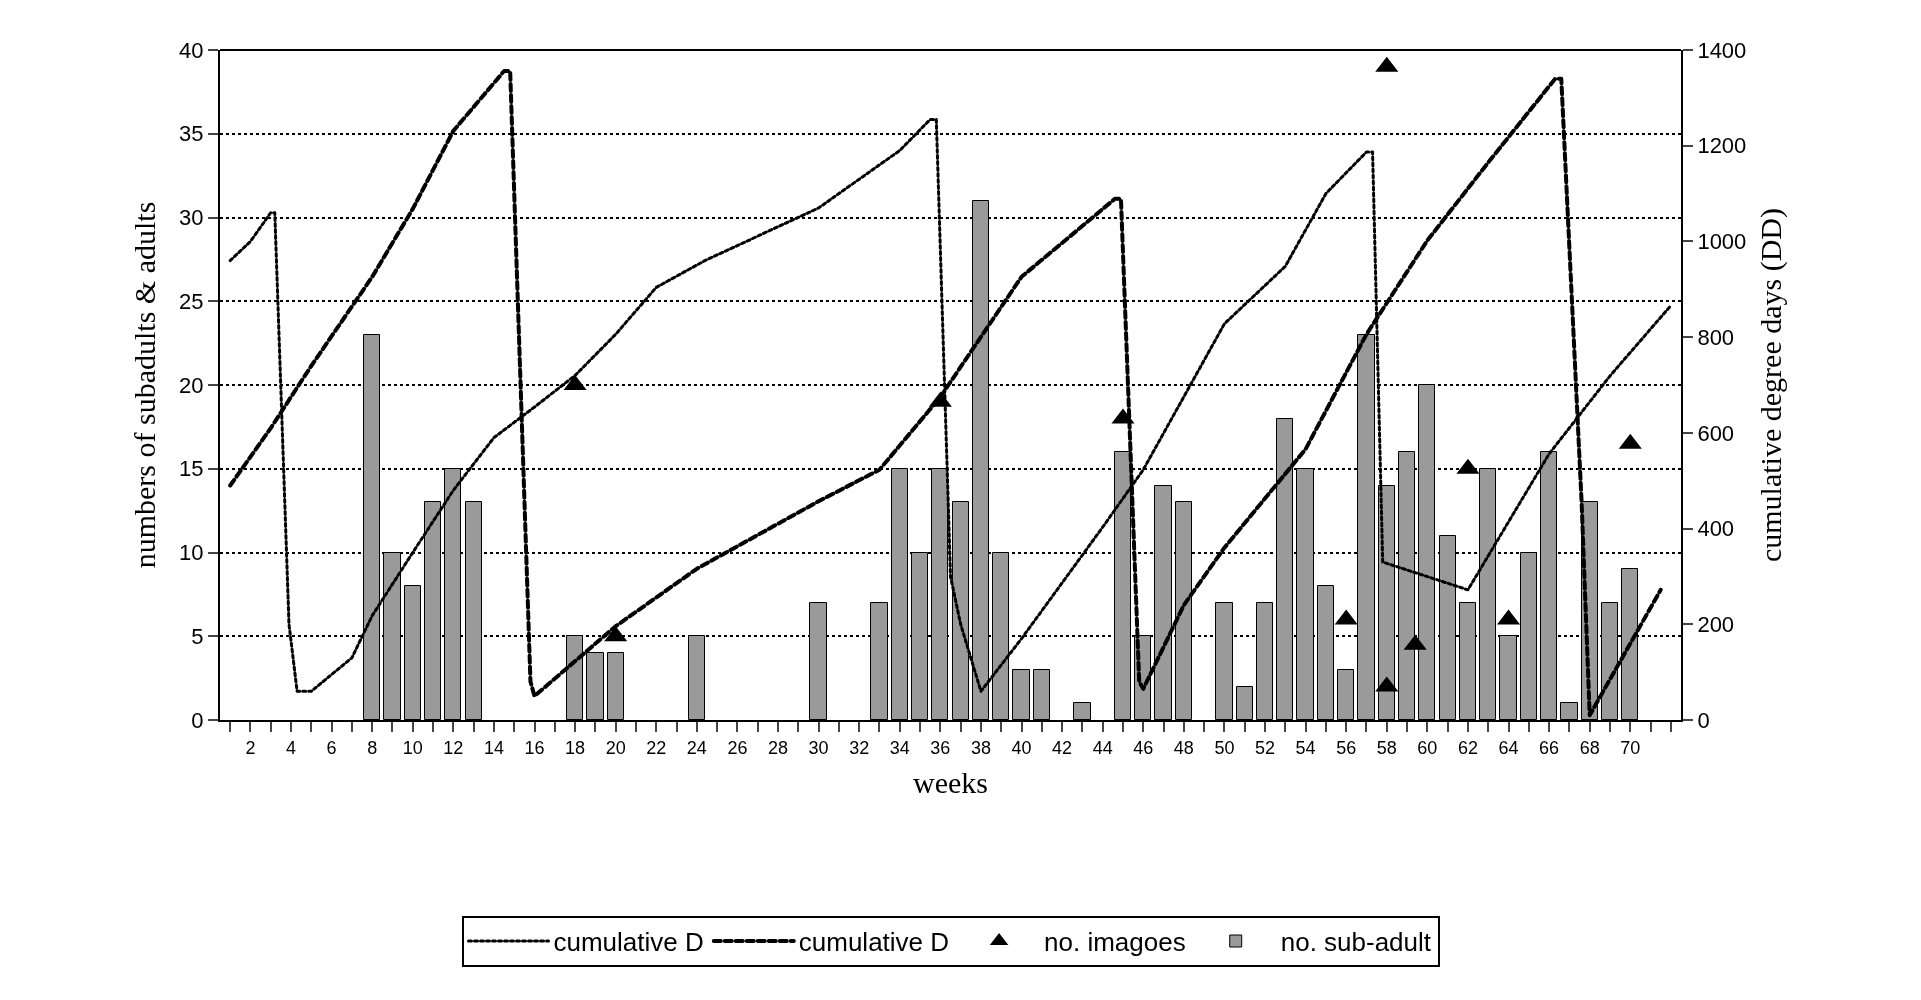  What do you see at coordinates (1427, 747) in the screenshot?
I see `x-tick-label: 60` at bounding box center [1427, 747].